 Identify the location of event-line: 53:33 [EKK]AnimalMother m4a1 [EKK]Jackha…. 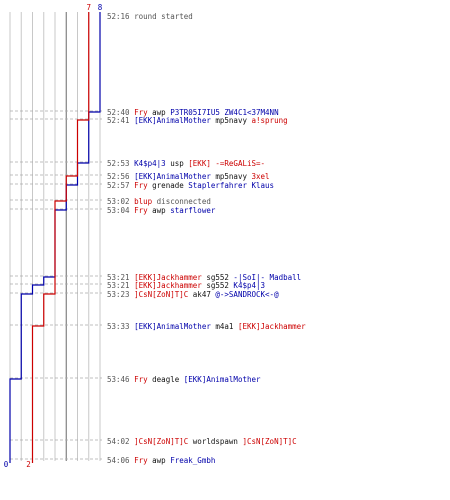
(206, 326).